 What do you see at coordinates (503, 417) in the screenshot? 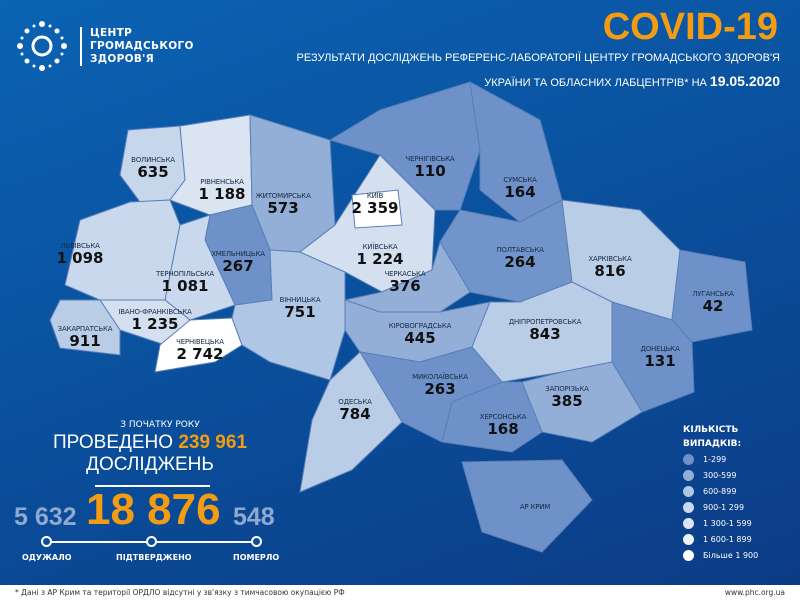
I see `region-name: ХЕРСОНСЬКА` at bounding box center [503, 417].